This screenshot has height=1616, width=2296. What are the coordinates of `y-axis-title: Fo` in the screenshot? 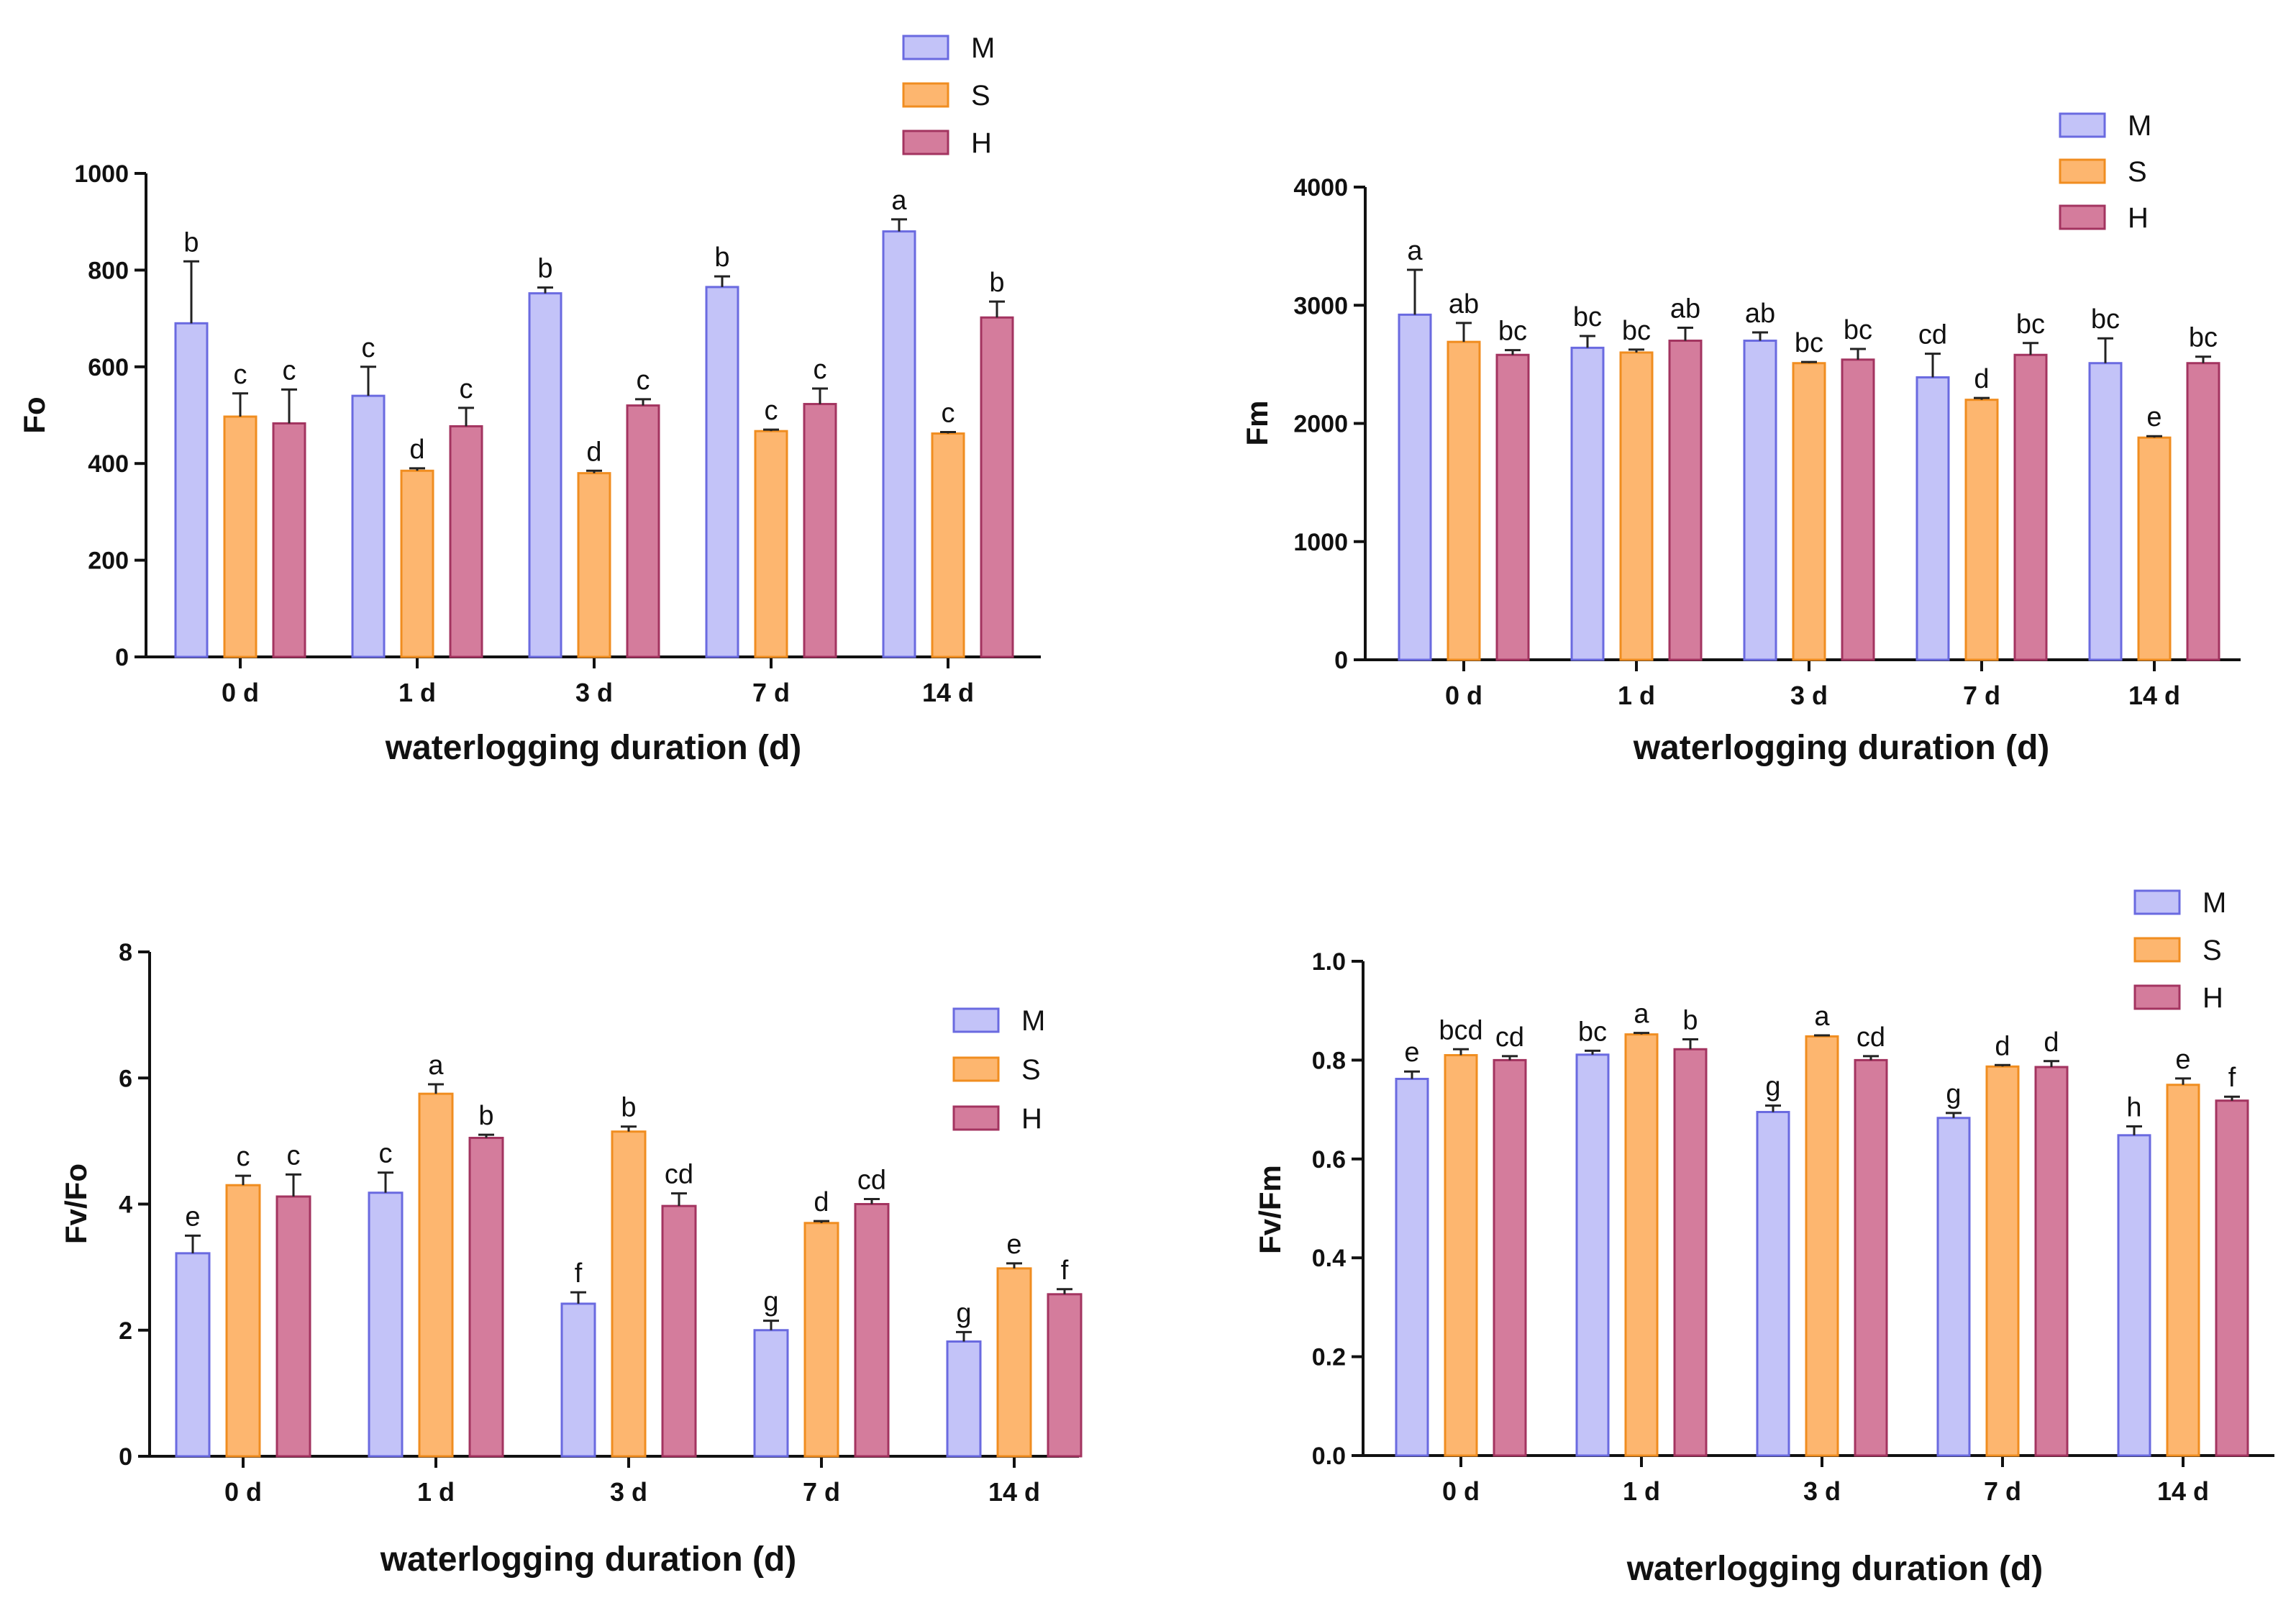 It's located at (34, 414).